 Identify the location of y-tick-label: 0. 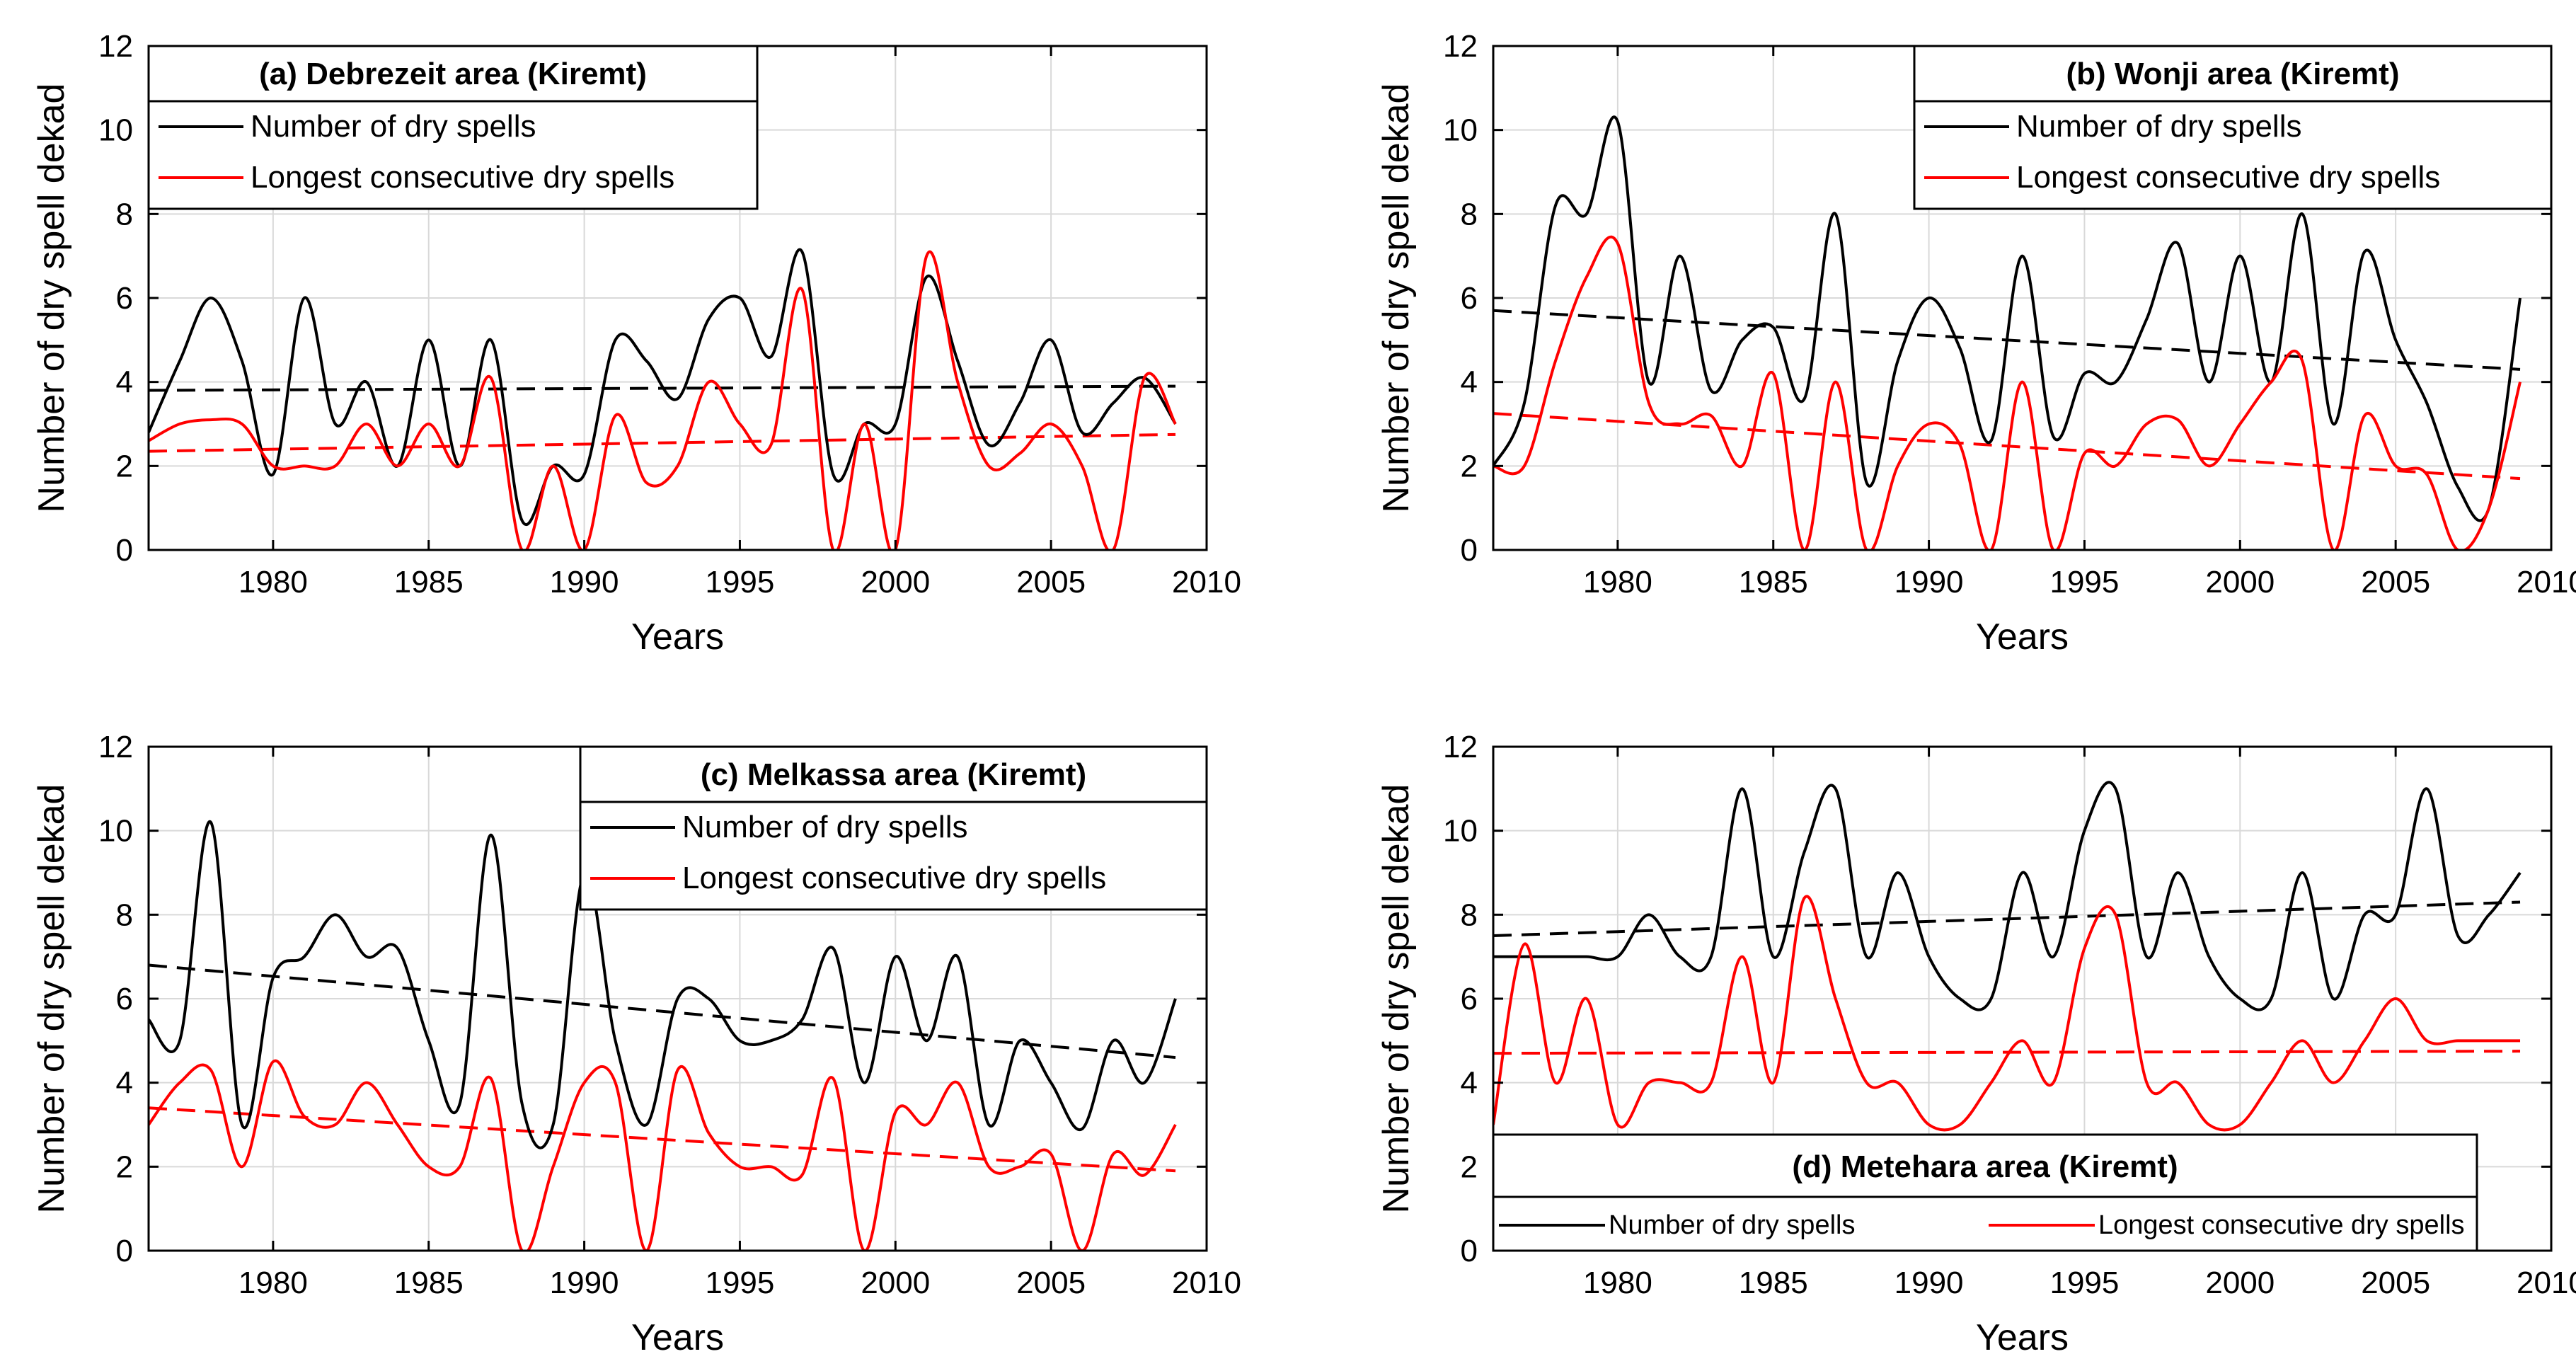
(1470, 550).